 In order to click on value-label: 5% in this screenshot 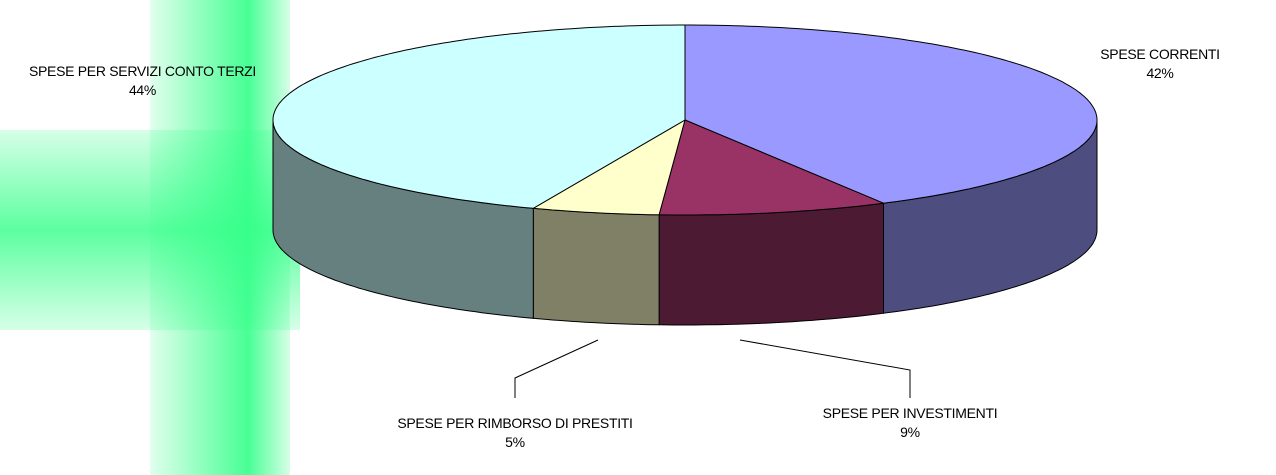, I will do `click(515, 442)`.